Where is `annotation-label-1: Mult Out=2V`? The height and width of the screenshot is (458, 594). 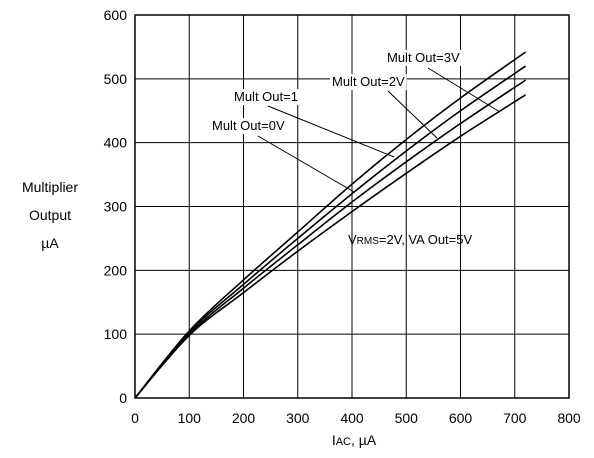 annotation-label-1: Mult Out=2V is located at coordinates (368, 81).